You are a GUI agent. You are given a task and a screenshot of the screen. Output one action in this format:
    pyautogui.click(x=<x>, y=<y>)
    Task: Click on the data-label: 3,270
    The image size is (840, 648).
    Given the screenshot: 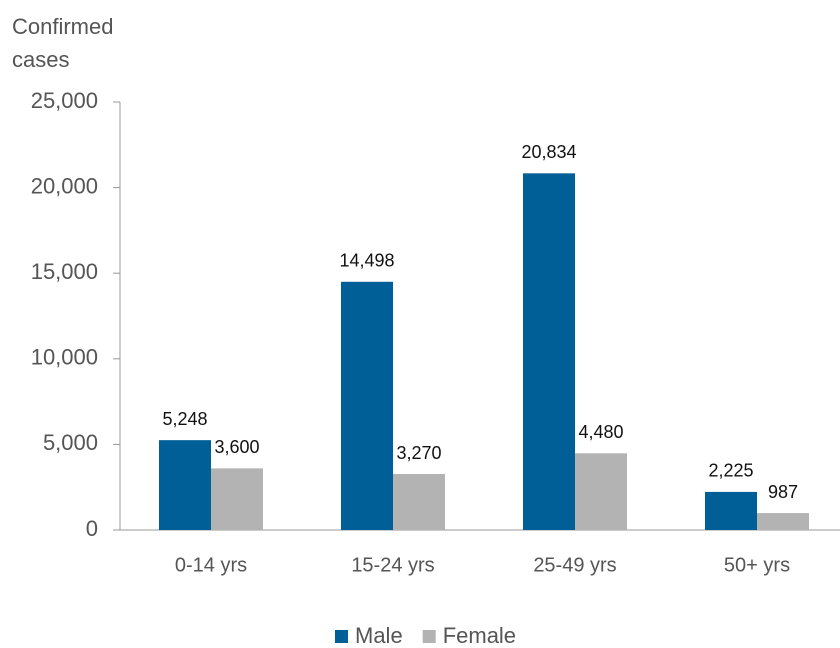 What is the action you would take?
    pyautogui.click(x=418, y=453)
    